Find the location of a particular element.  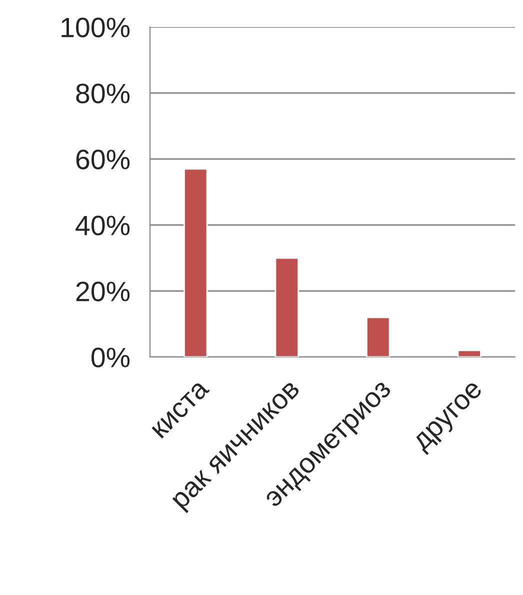

y-tick-label: 60% is located at coordinates (103, 160).